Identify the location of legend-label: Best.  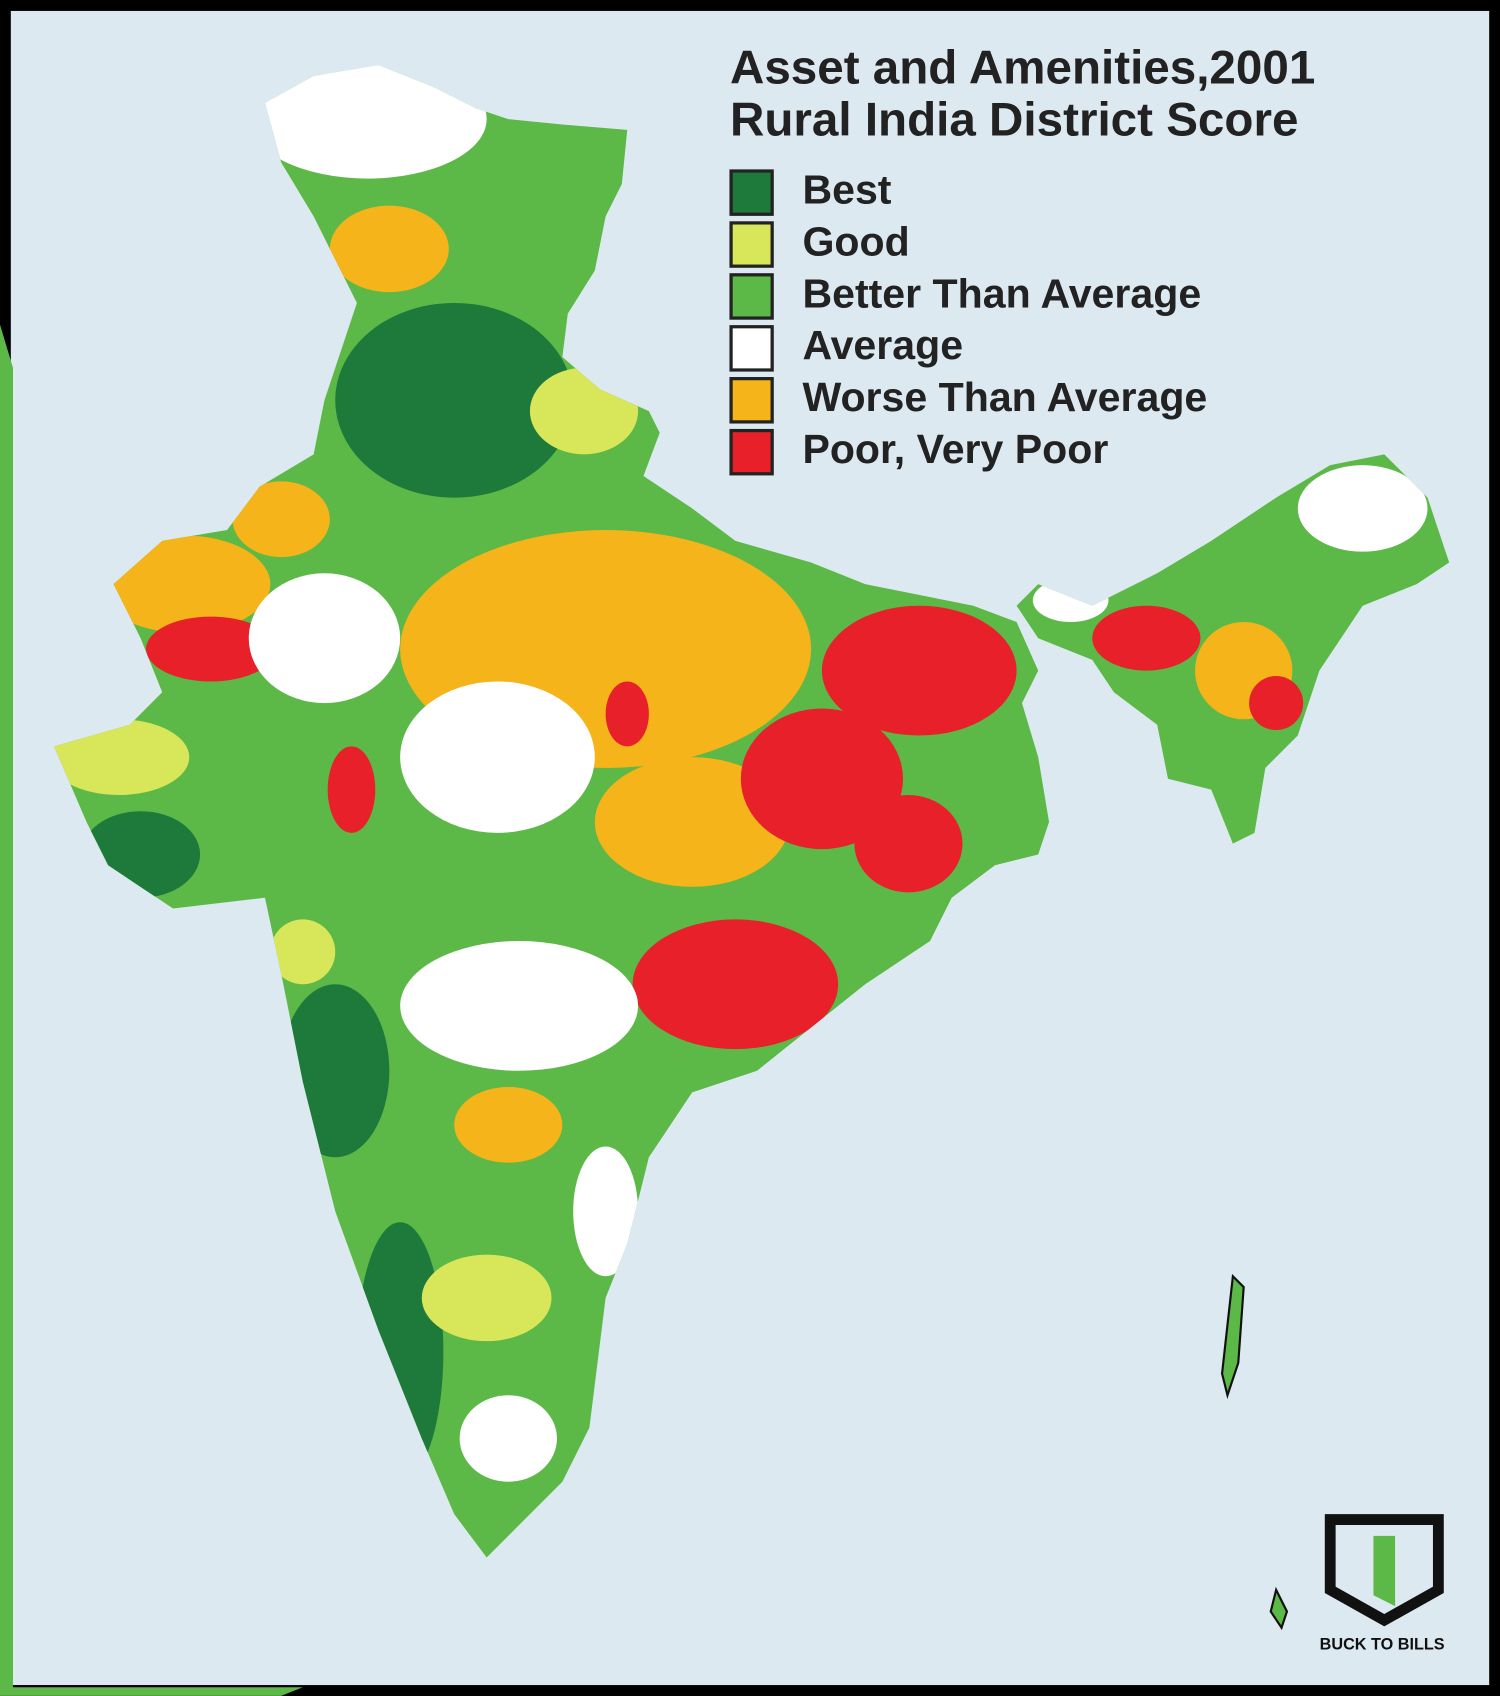
(846, 189).